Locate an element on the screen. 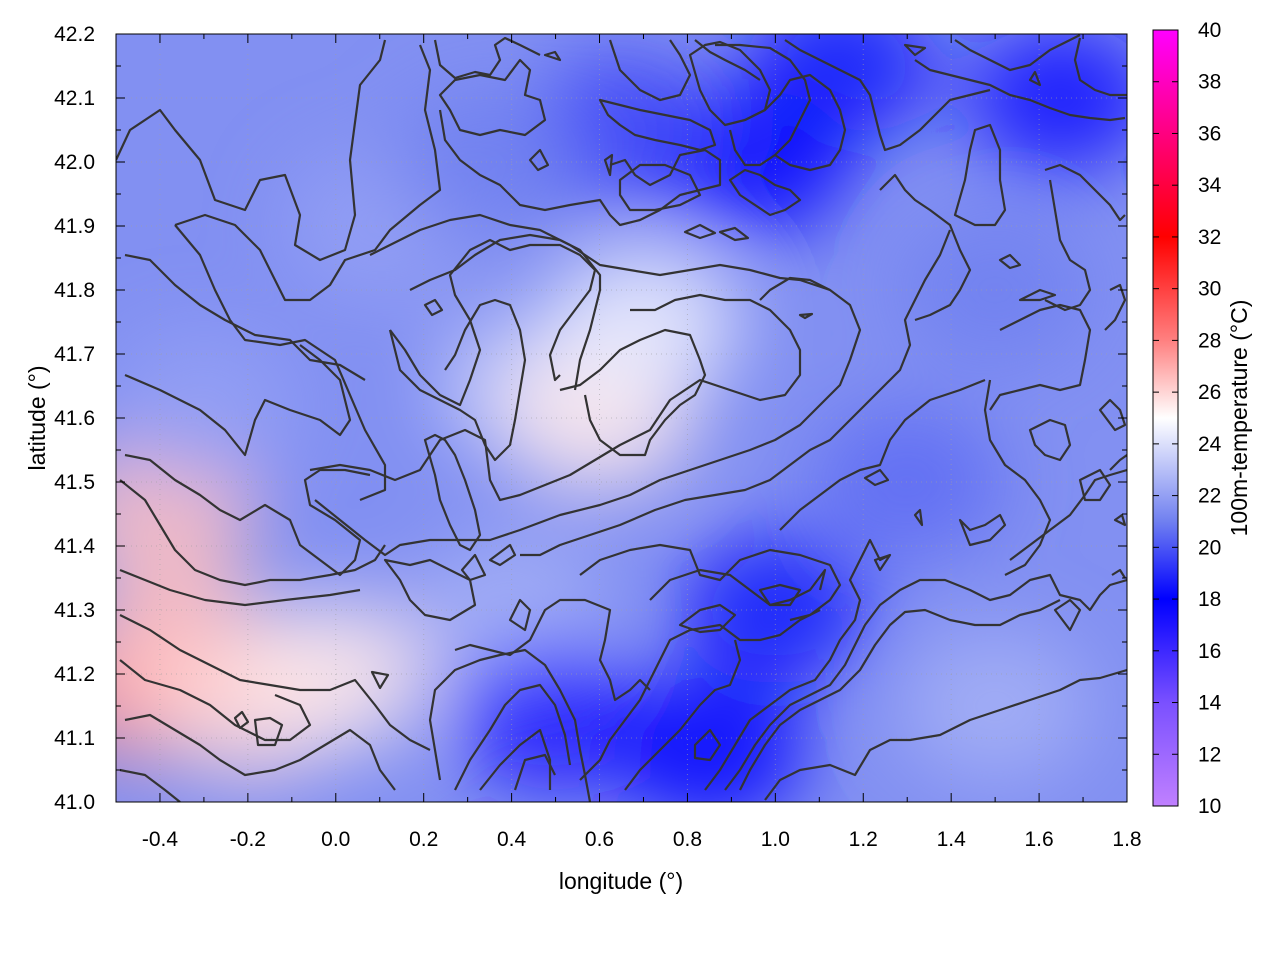 Image resolution: width=1280 pixels, height=965 pixels. colorbar-tick-label: 12 is located at coordinates (1209, 754).